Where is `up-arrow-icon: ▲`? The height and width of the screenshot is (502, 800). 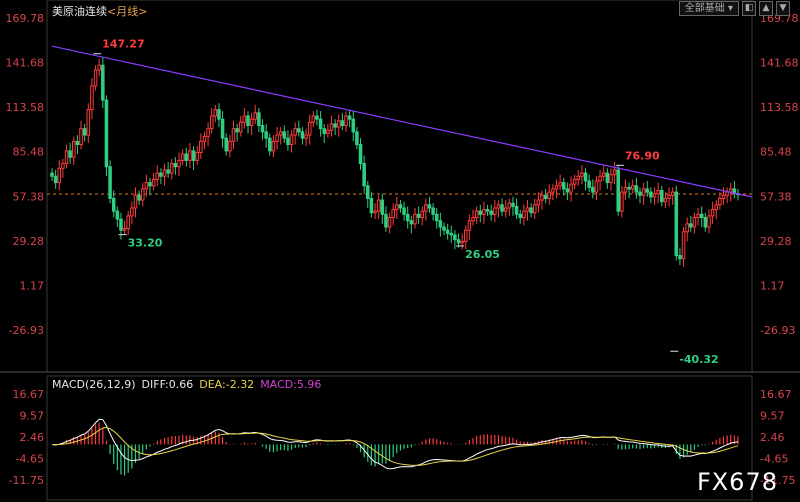
up-arrow-icon: ▲ is located at coordinates (766, 8).